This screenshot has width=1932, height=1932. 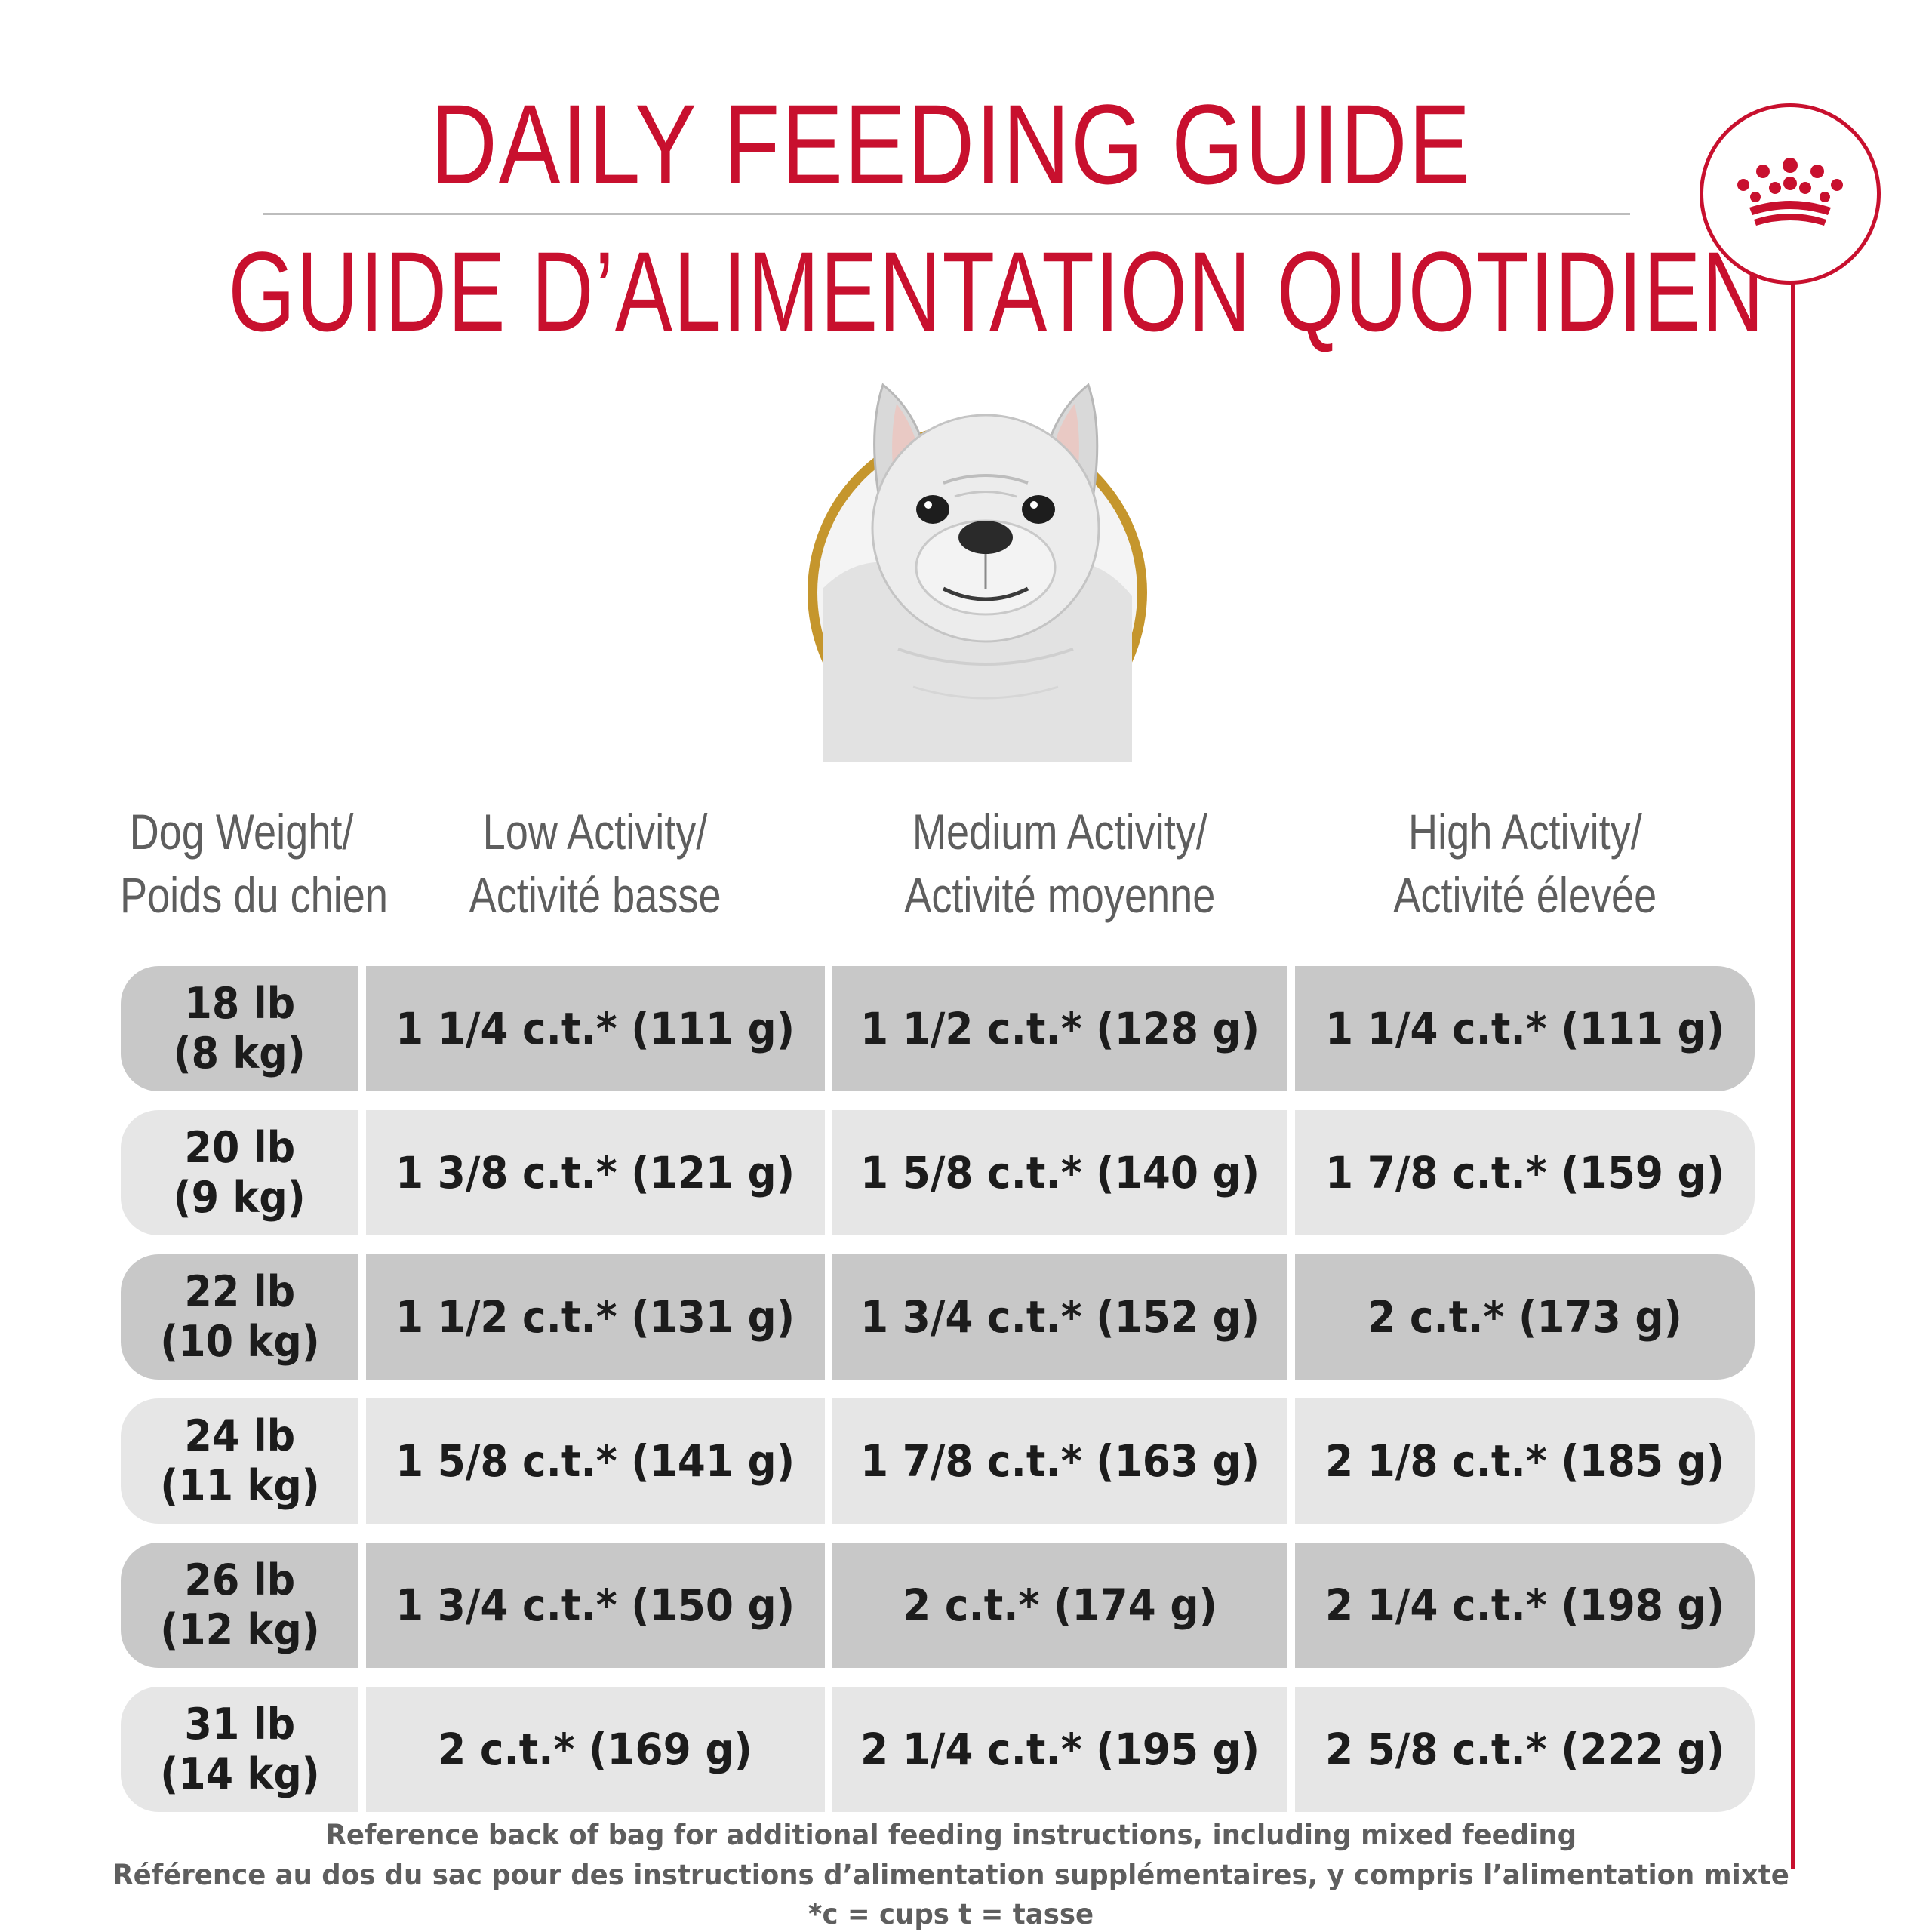 I want to click on weight-cell: 18 lb (8 kg), so click(x=239, y=1028).